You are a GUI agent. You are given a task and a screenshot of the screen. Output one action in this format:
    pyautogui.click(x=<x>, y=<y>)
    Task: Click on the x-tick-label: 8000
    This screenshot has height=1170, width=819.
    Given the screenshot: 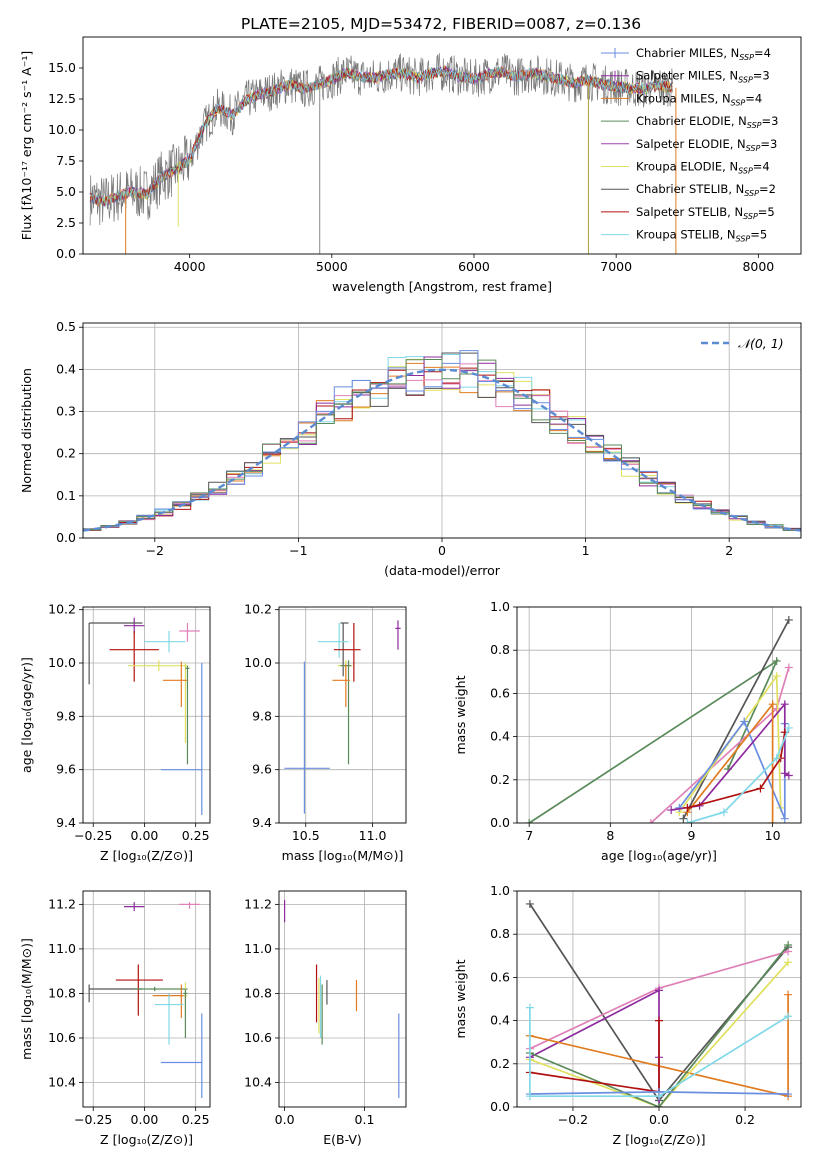 What is the action you would take?
    pyautogui.click(x=758, y=266)
    